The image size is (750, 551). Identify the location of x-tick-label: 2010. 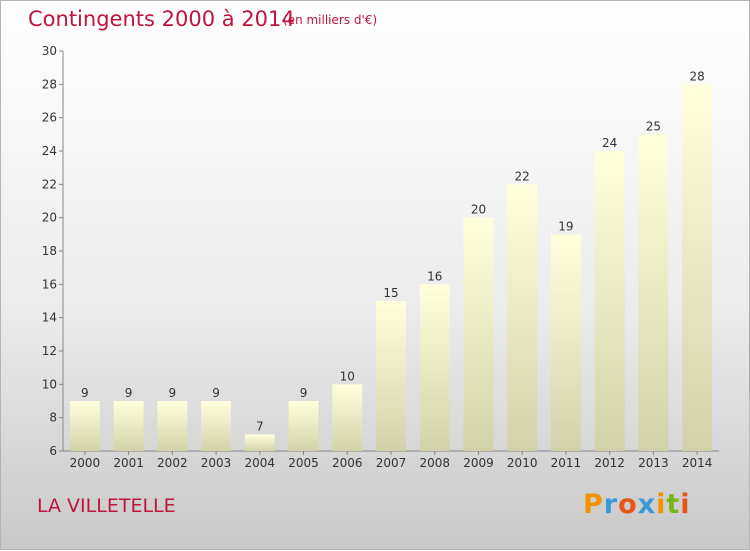
(522, 463).